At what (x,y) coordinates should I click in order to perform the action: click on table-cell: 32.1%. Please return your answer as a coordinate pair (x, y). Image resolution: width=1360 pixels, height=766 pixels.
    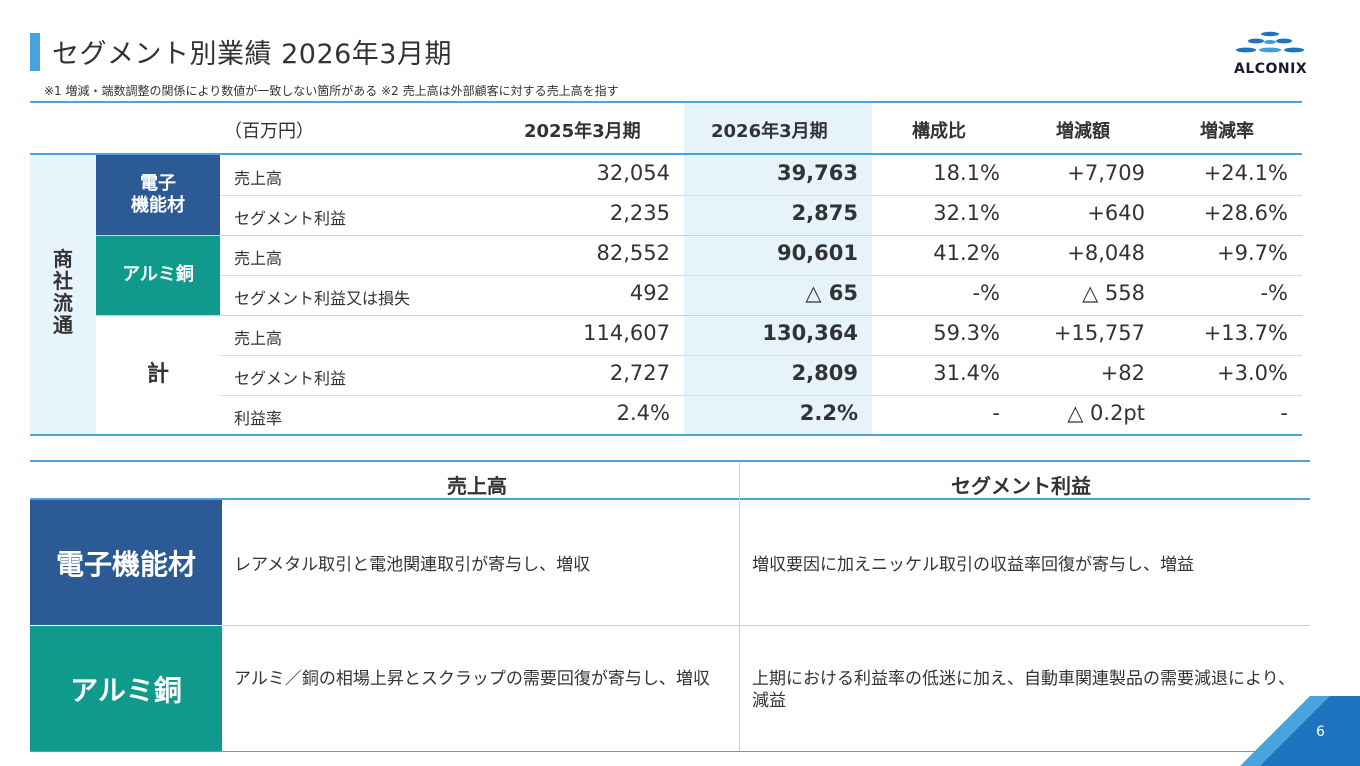
    Looking at the image, I should click on (966, 213).